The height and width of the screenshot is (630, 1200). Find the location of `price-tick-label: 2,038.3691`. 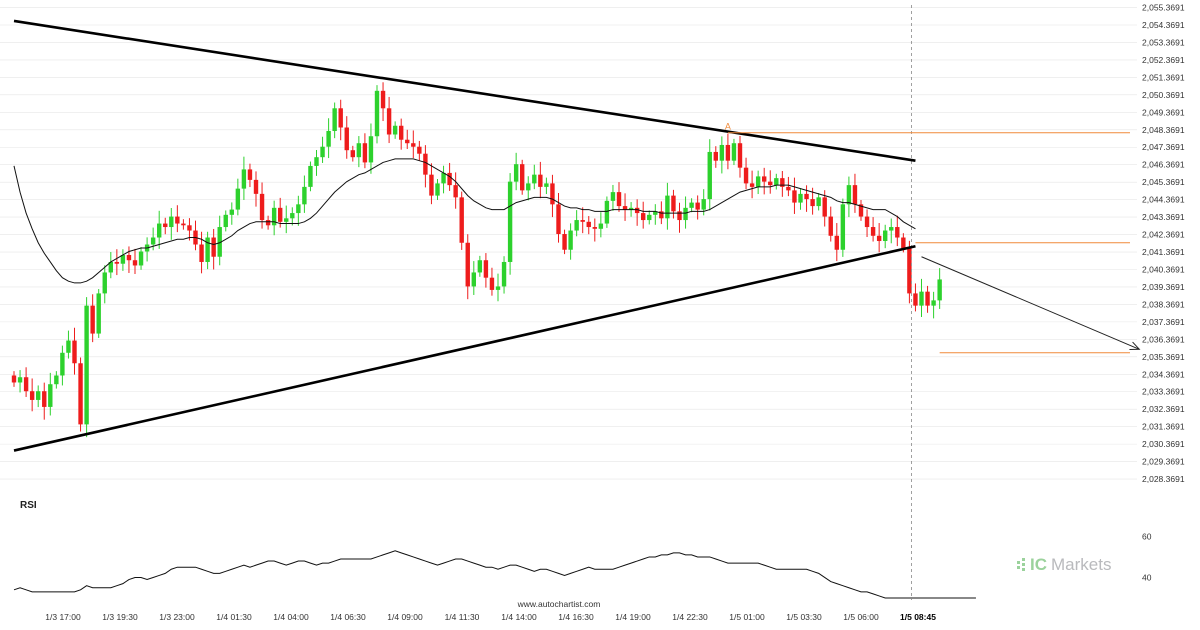

price-tick-label: 2,038.3691 is located at coordinates (1163, 304).